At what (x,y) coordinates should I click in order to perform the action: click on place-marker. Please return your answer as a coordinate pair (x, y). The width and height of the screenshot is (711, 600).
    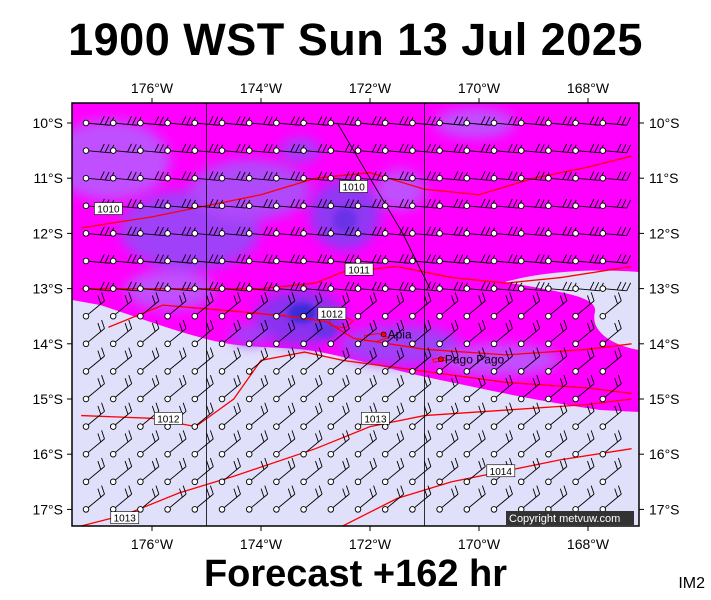
    Looking at the image, I should click on (383, 334).